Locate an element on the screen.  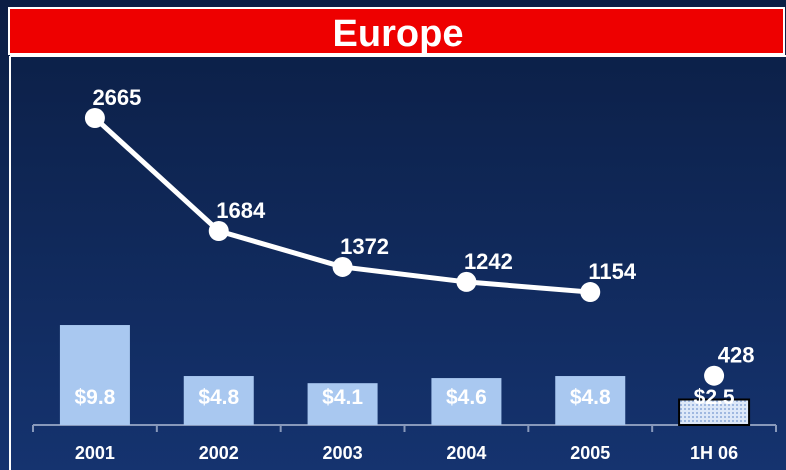
bar-value-label: $9.8 is located at coordinates (94, 397).